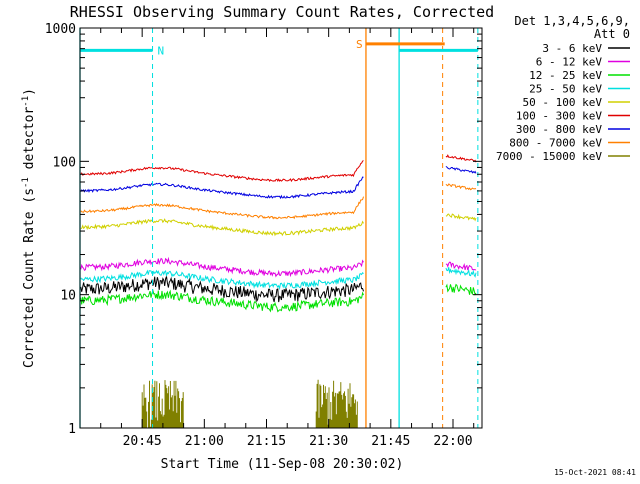 The image size is (640, 484). What do you see at coordinates (29, 142) in the screenshot?
I see `y-axis-label-mid: detector` at bounding box center [29, 142].